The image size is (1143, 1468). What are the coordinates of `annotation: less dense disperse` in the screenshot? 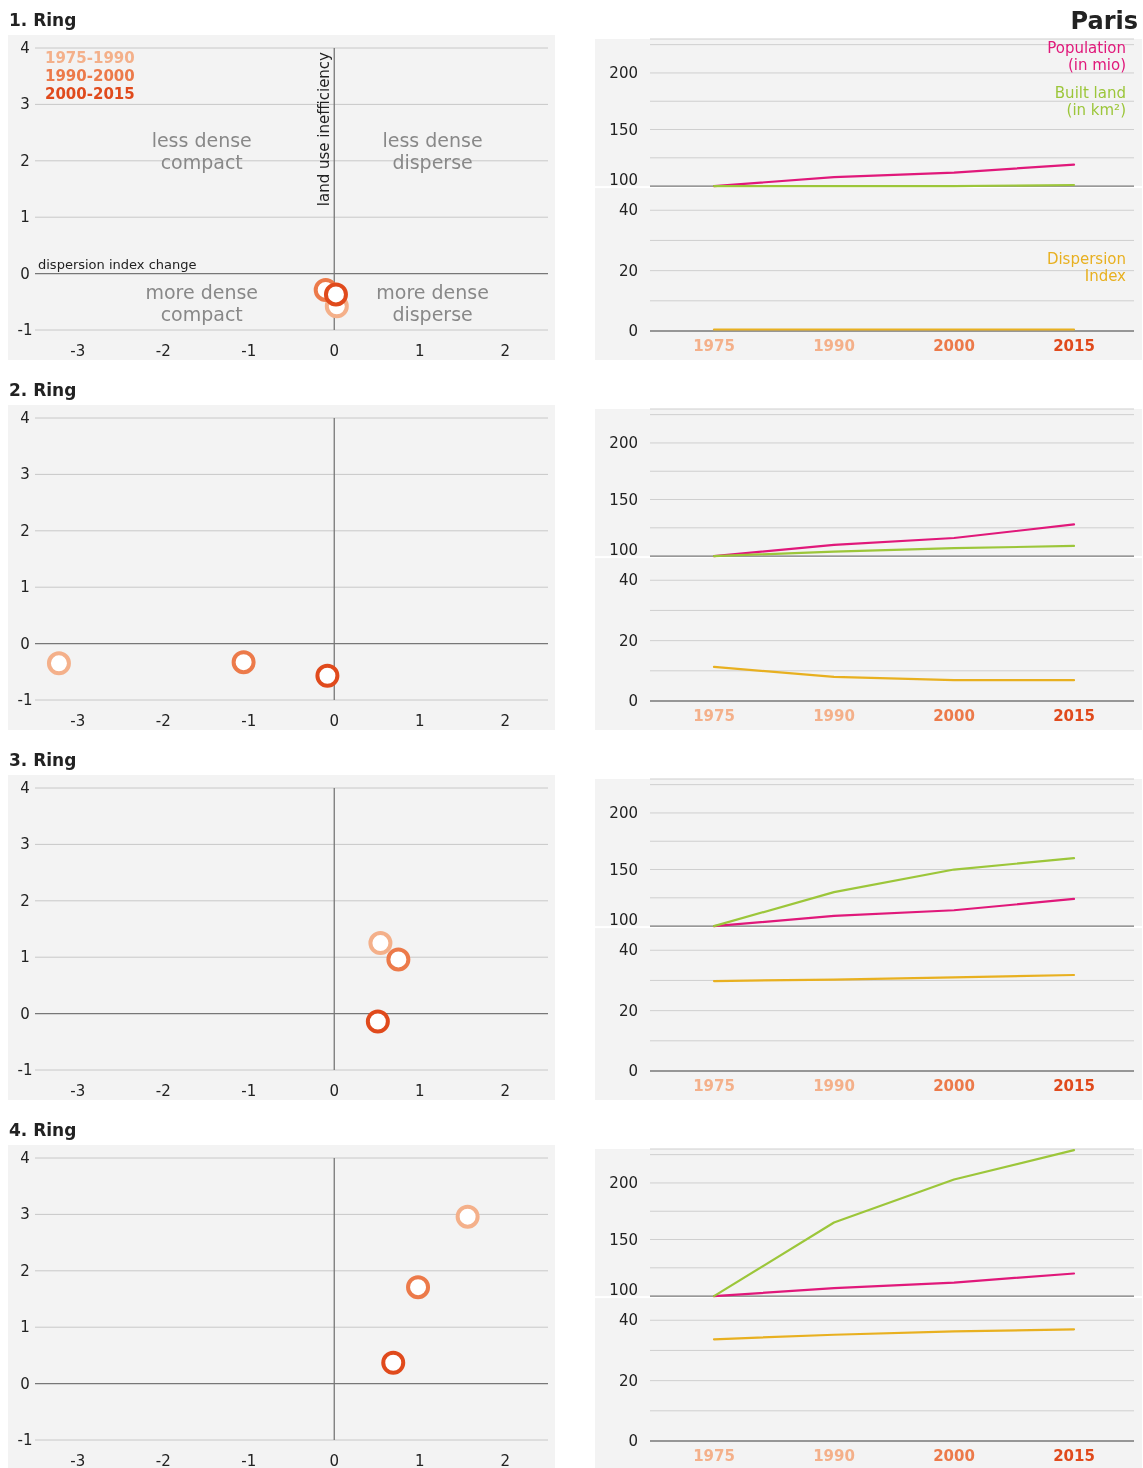 It's located at (432, 150).